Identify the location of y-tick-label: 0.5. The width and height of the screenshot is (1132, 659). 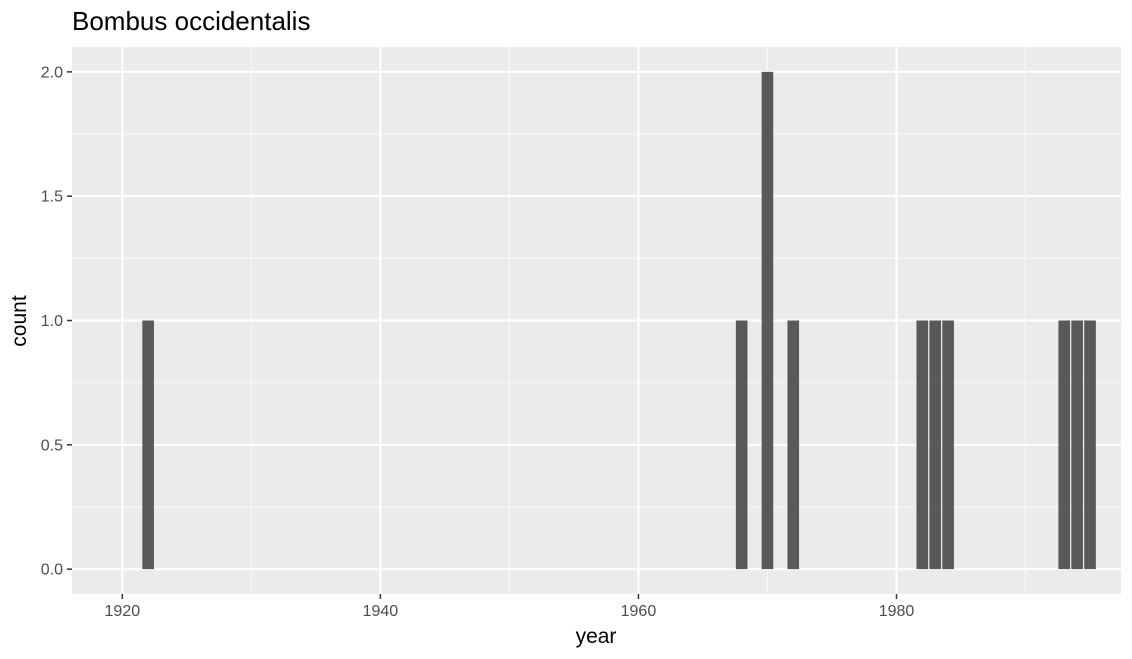
(52, 445).